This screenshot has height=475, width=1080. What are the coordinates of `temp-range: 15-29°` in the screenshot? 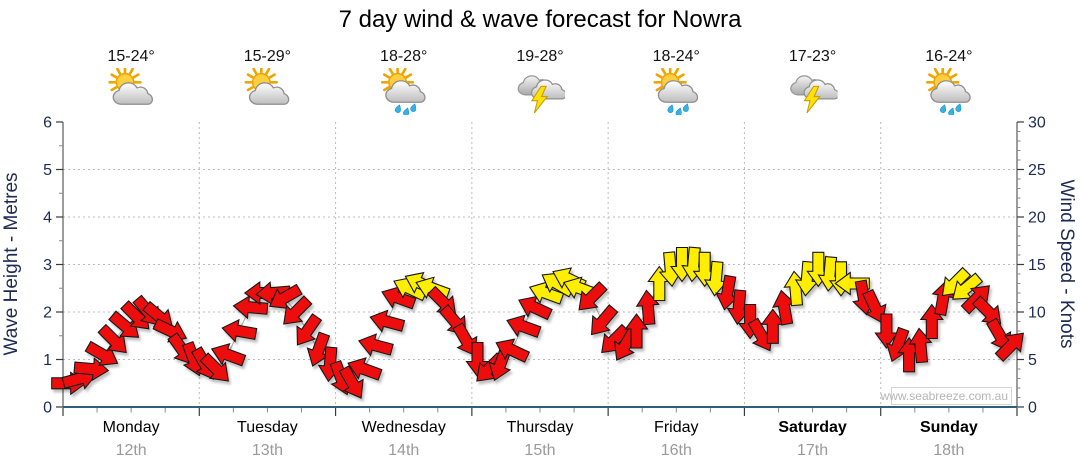 It's located at (267, 56).